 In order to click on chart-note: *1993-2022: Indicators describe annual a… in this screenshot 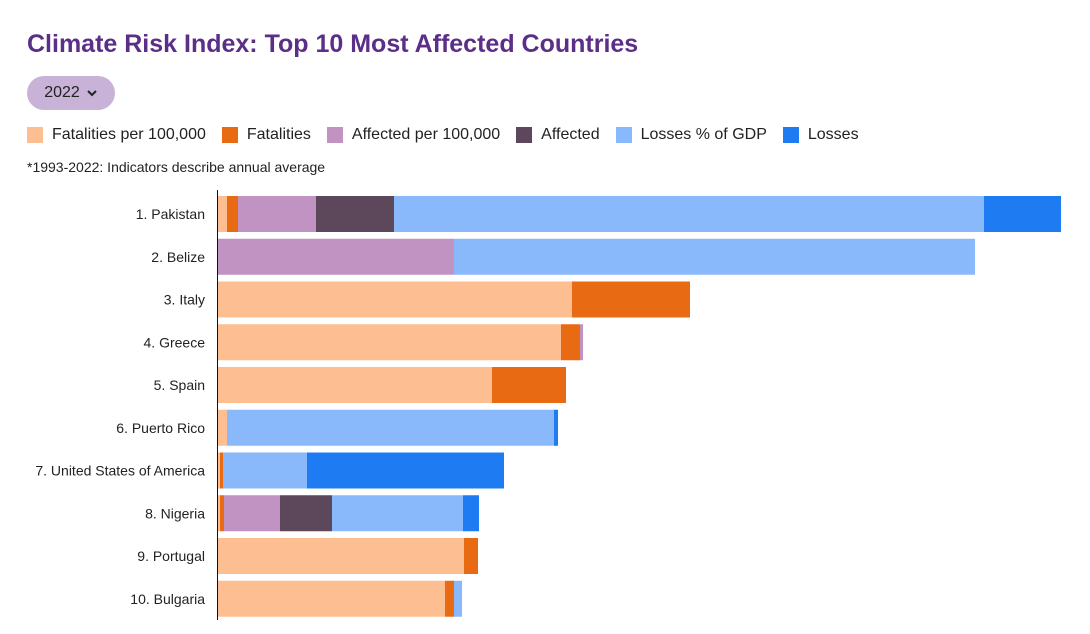, I will do `click(176, 167)`.